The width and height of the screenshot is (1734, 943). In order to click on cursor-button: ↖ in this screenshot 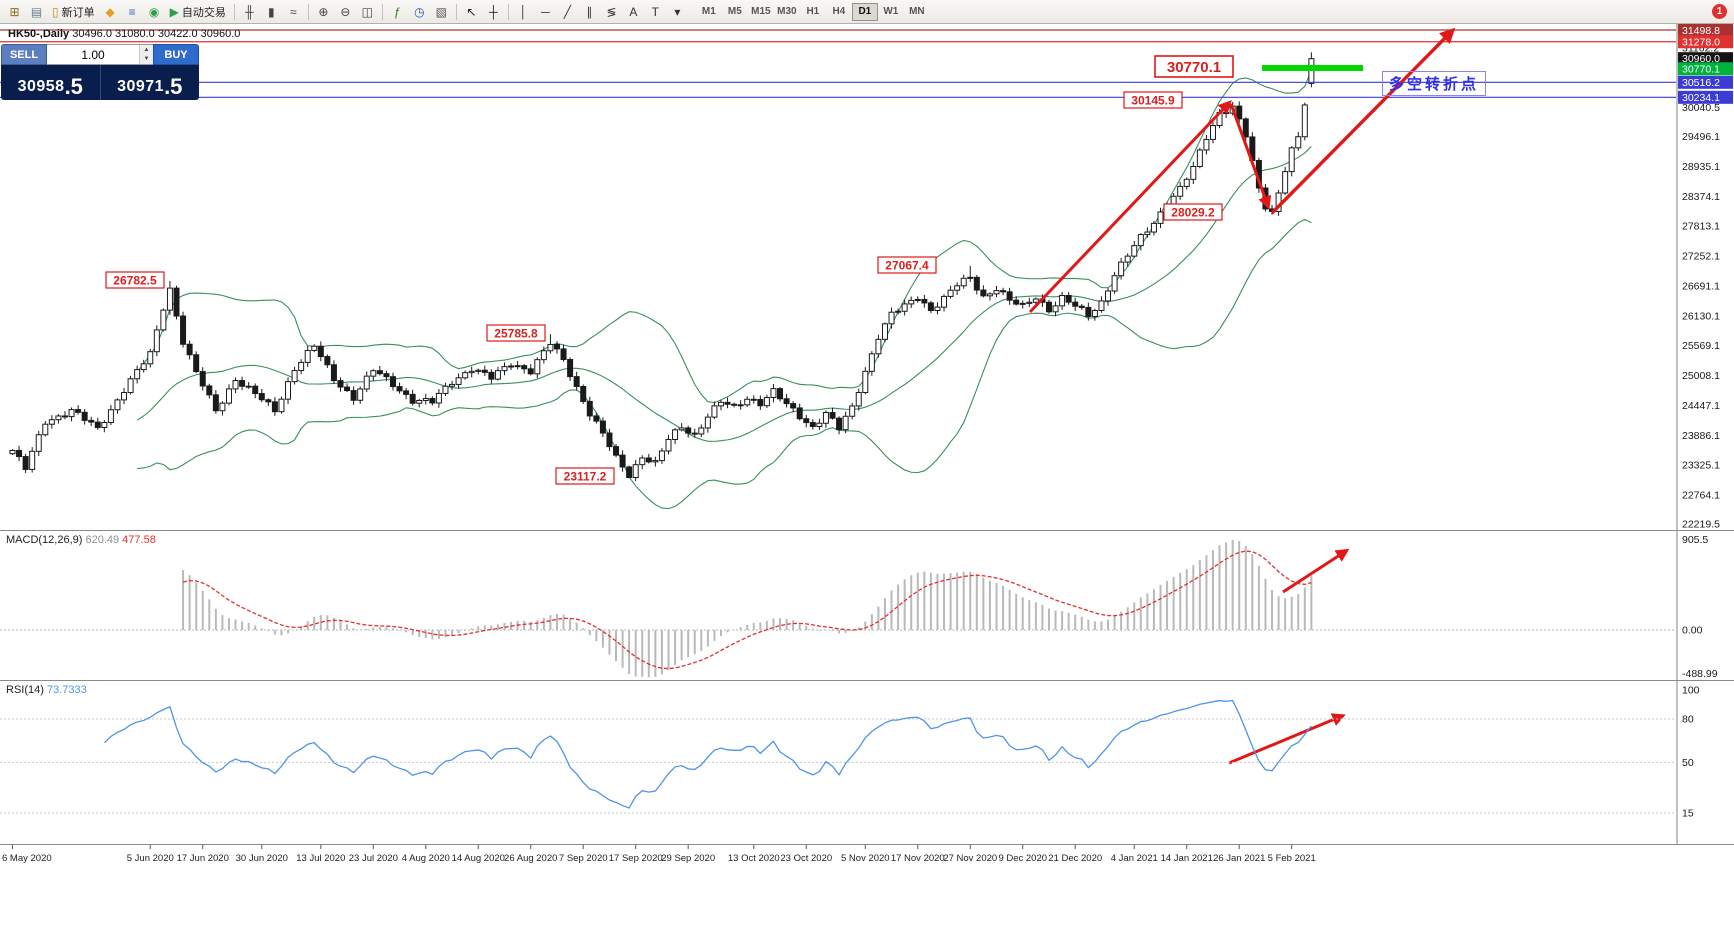, I will do `click(471, 12)`.